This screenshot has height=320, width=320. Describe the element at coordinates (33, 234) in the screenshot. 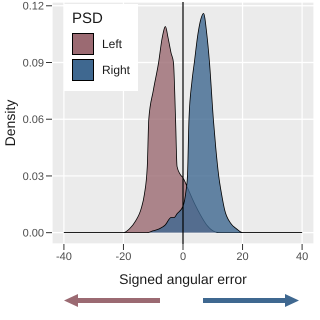

I see `y-tick-label: 0.00` at that location.